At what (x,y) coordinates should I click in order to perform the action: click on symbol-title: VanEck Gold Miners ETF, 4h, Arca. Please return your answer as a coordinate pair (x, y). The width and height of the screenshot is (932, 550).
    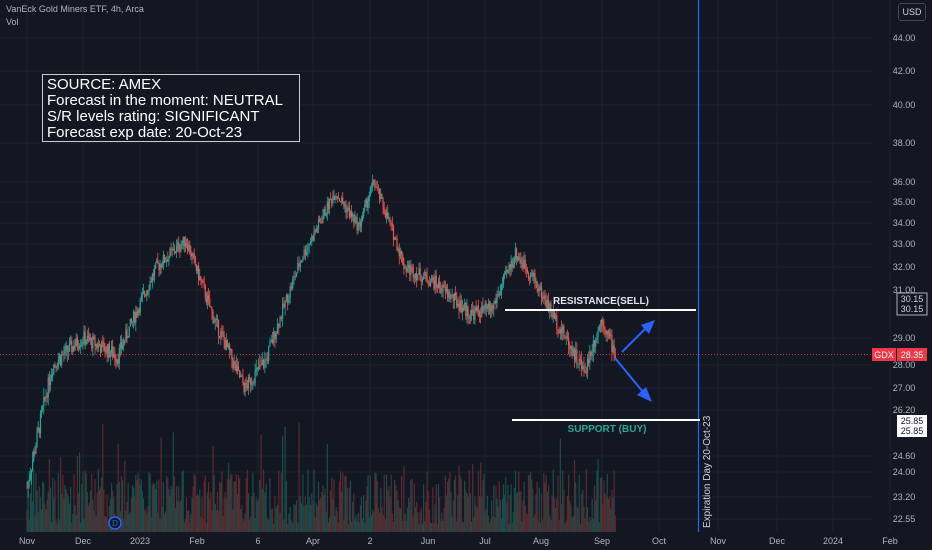
    Looking at the image, I should click on (75, 9).